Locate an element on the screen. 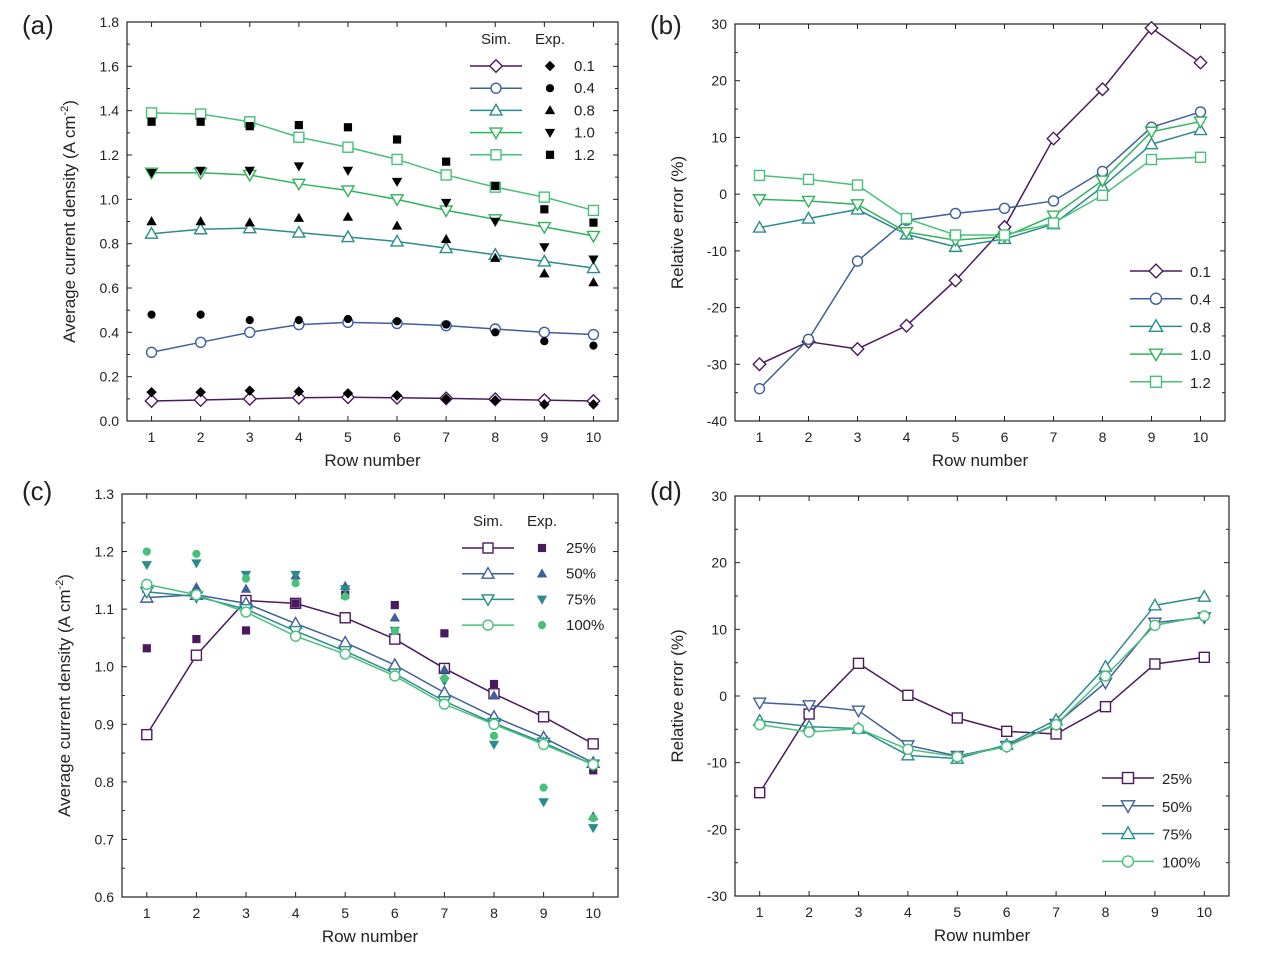 The height and width of the screenshot is (960, 1268). x-tick-label: 1 is located at coordinates (152, 437).